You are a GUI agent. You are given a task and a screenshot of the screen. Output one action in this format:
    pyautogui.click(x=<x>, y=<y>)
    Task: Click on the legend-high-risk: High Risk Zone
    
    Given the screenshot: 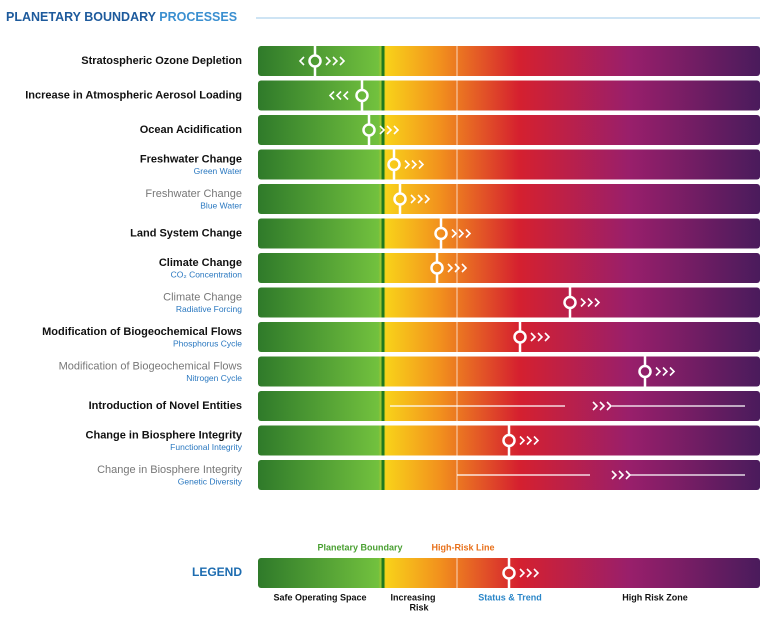 What is the action you would take?
    pyautogui.click(x=655, y=597)
    